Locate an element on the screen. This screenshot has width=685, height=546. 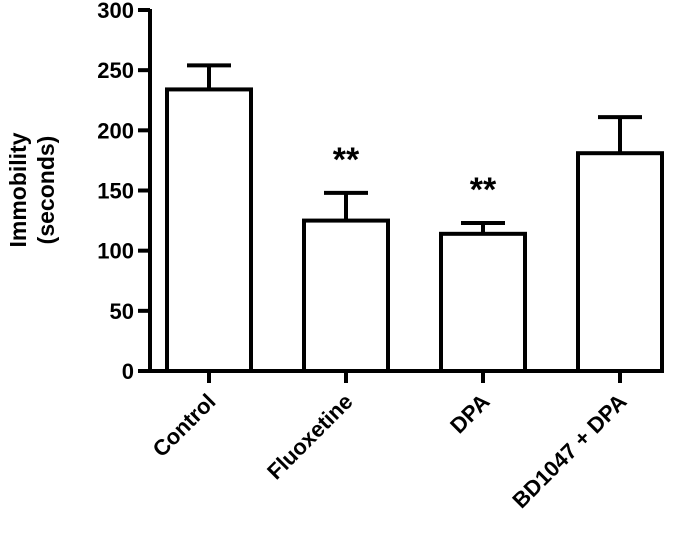
y-tick-label: 250 is located at coordinates (115, 70).